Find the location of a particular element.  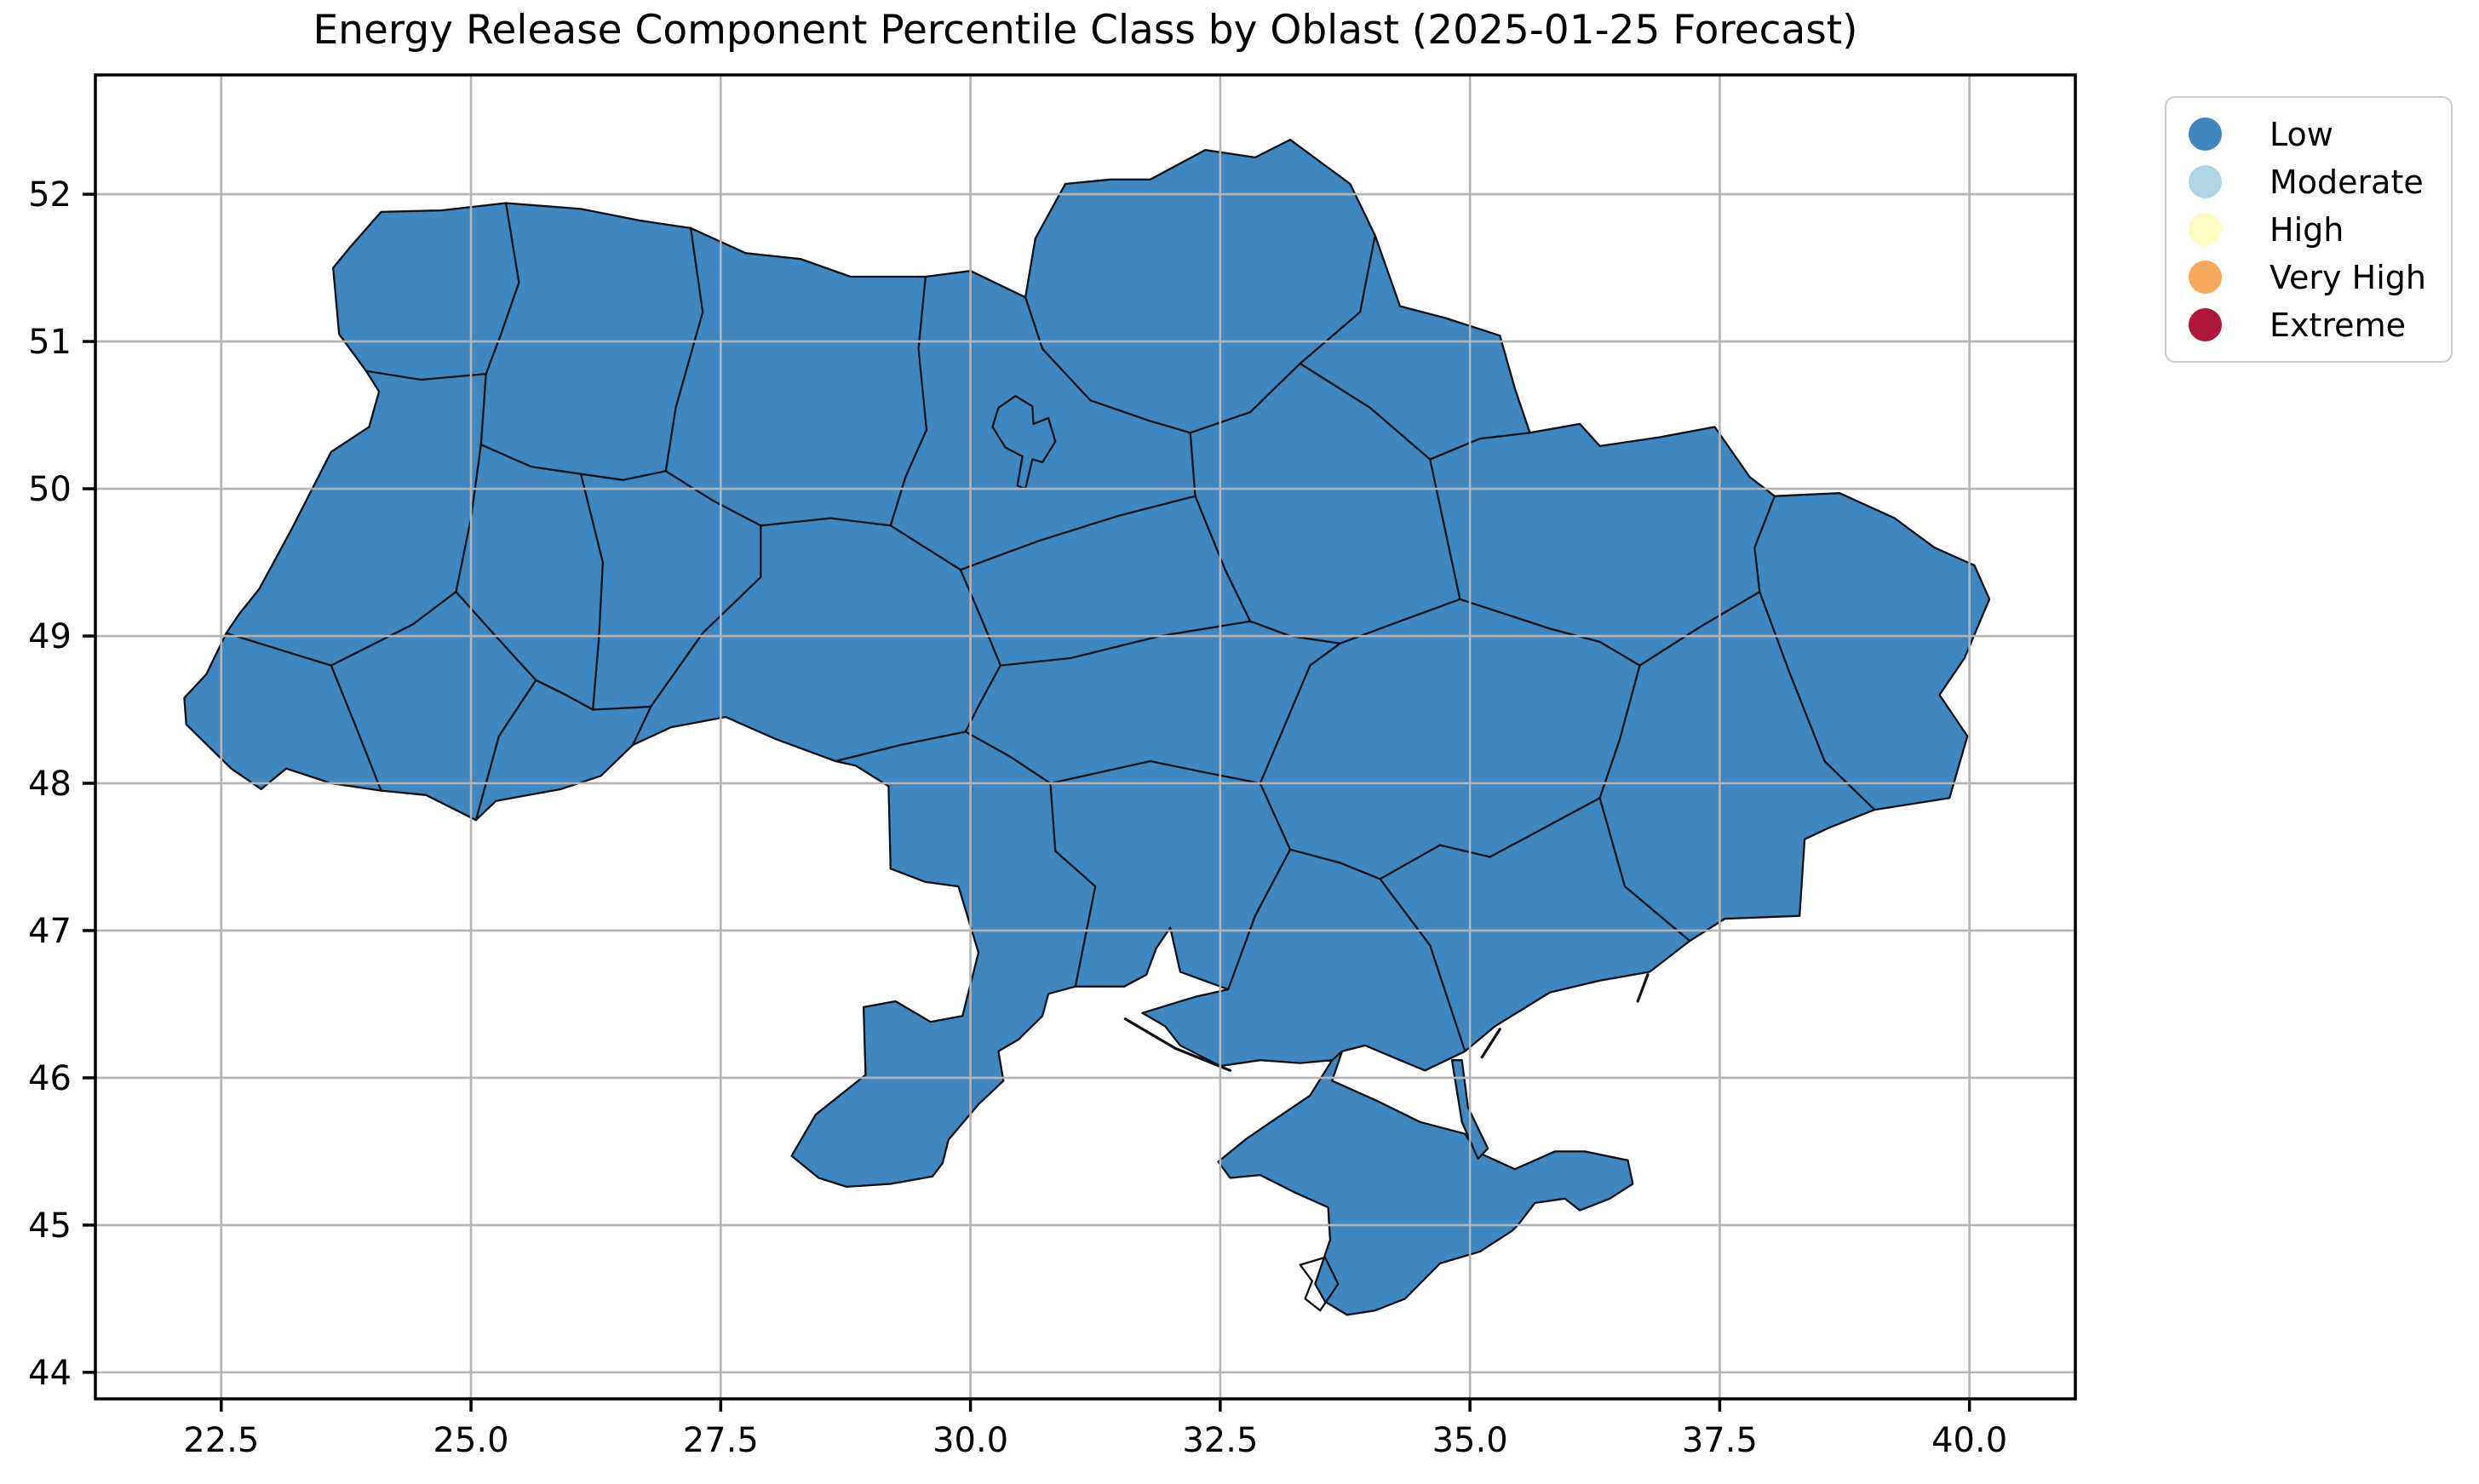

y-tick-label: 49 is located at coordinates (50, 636).